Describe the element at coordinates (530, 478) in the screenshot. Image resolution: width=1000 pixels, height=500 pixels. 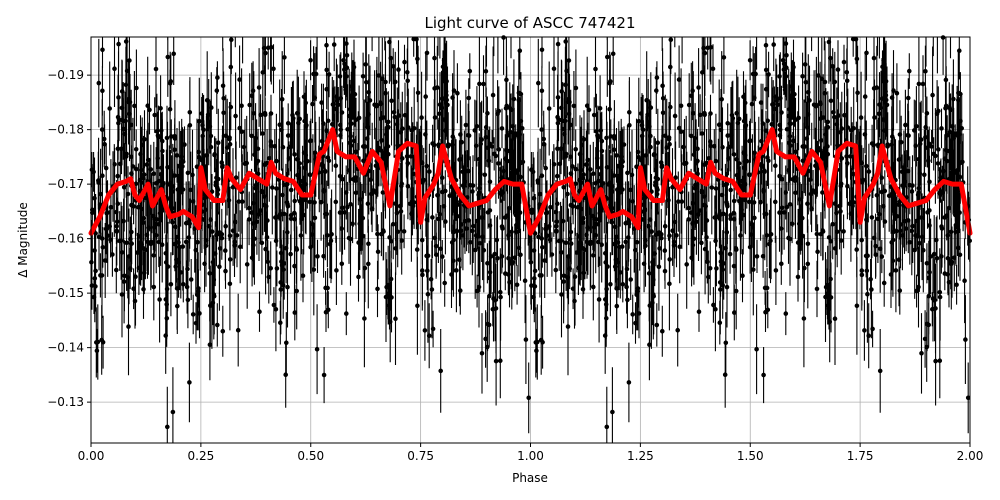
I see `x-axis-label: Phase` at that location.